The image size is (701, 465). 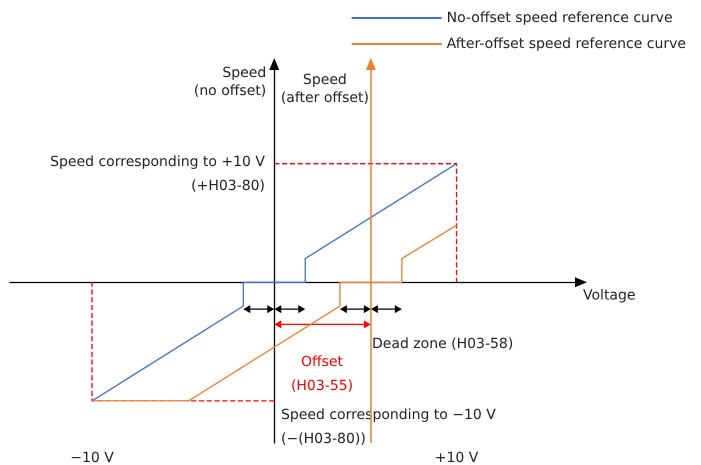 What do you see at coordinates (92, 457) in the screenshot?
I see `x-tick-label: −10 V` at bounding box center [92, 457].